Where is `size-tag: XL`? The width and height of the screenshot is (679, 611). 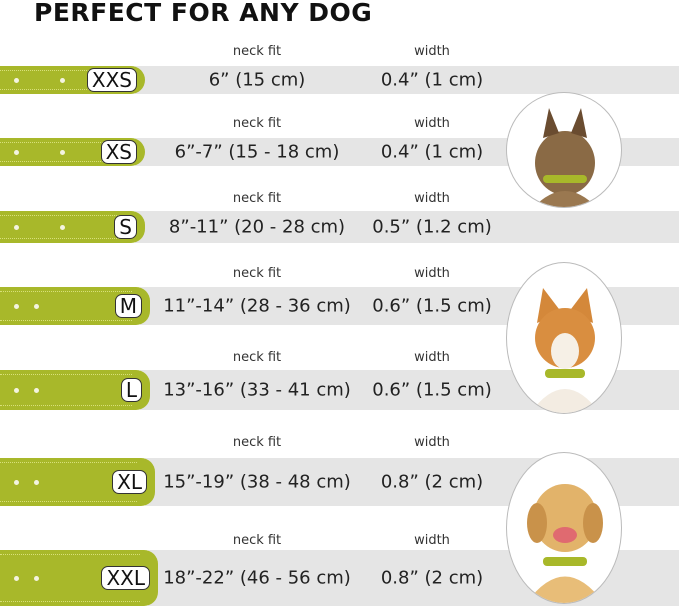 size-tag: XL is located at coordinates (129, 482).